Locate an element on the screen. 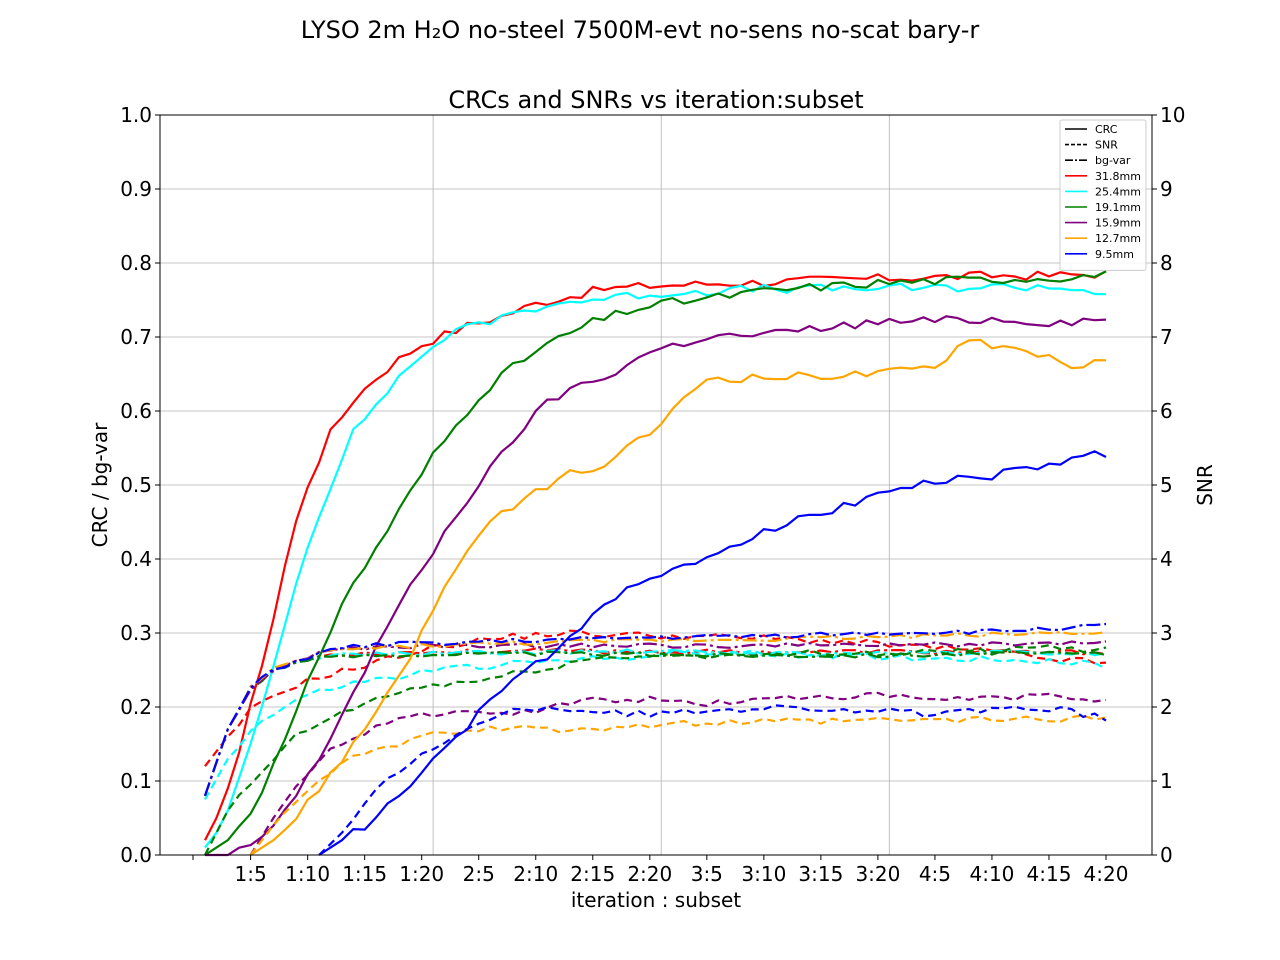 The width and height of the screenshot is (1280, 960). series-bgvar-25-4mm is located at coordinates (655, 722).